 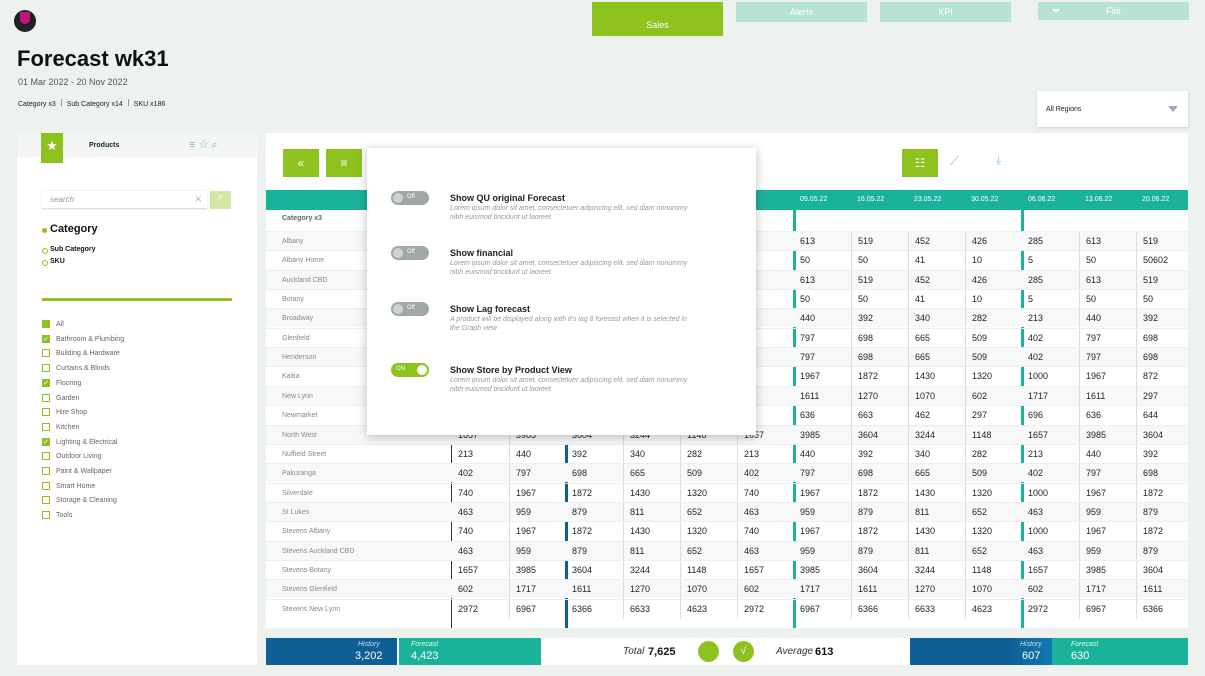 I want to click on level-label: Category, so click(x=74, y=229).